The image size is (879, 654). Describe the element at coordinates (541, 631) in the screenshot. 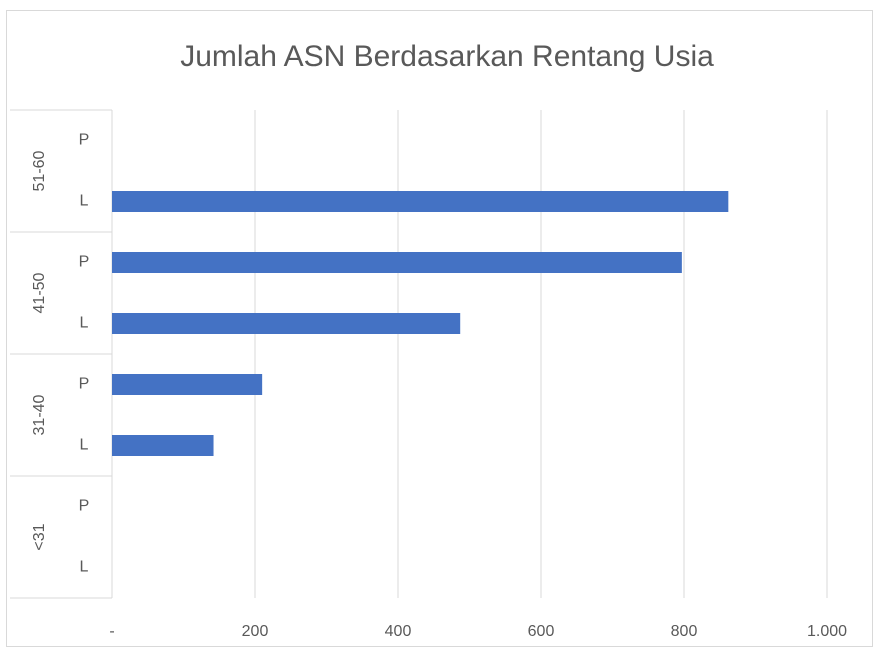

I see `x-tick-label: 600` at that location.